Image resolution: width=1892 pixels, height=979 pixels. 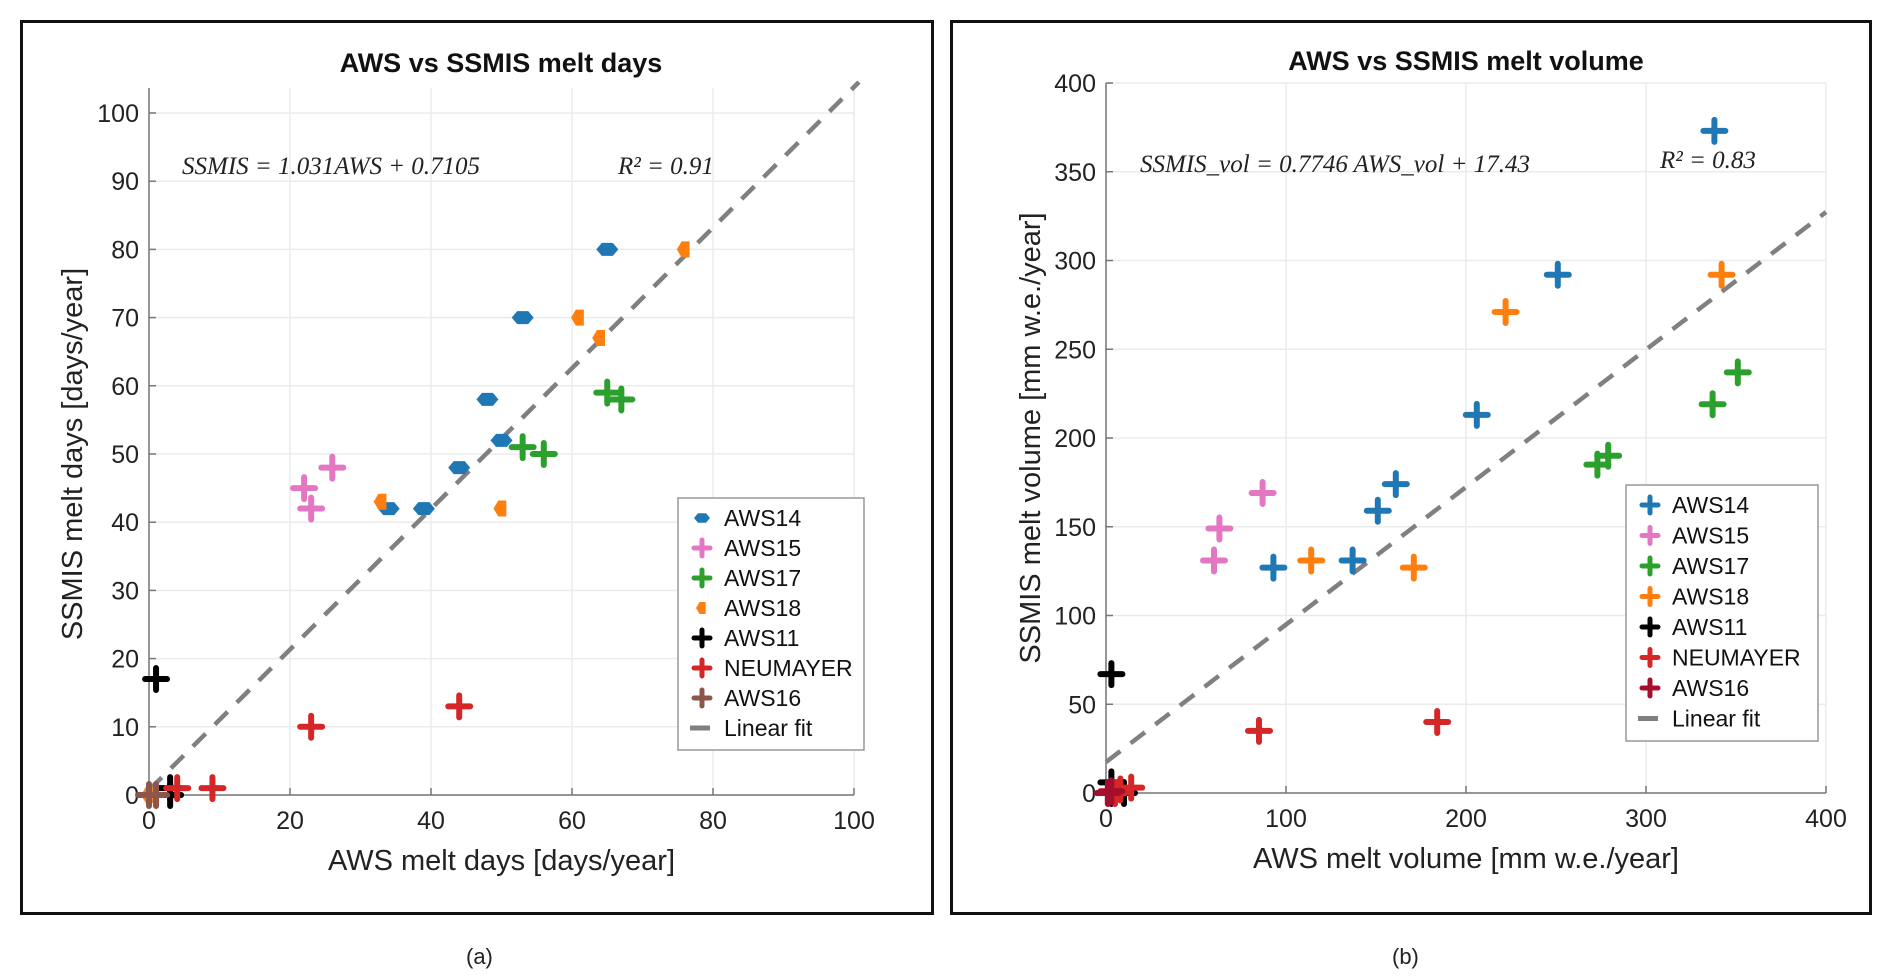 What do you see at coordinates (1710, 505) in the screenshot?
I see `legend-label: AWS14` at bounding box center [1710, 505].